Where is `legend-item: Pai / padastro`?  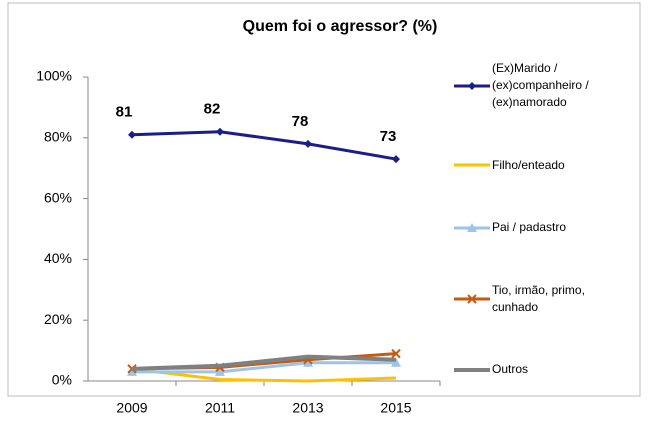 legend-item: Pai / padastro is located at coordinates (544, 227).